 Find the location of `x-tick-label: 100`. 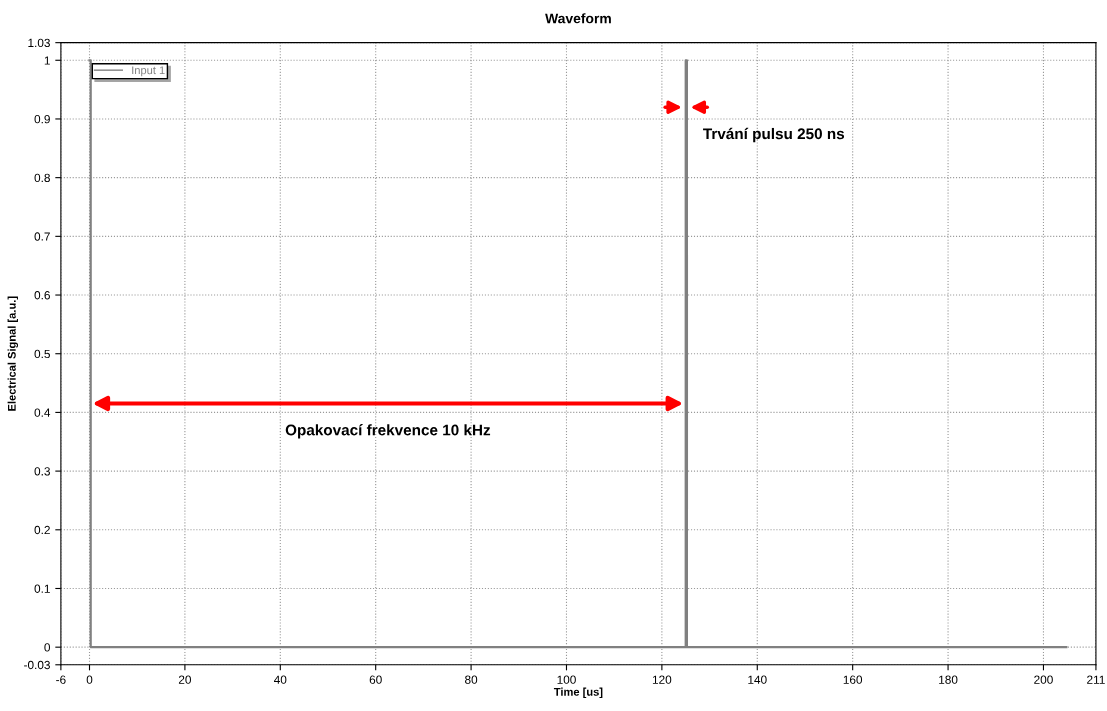

x-tick-label: 100 is located at coordinates (566, 679).